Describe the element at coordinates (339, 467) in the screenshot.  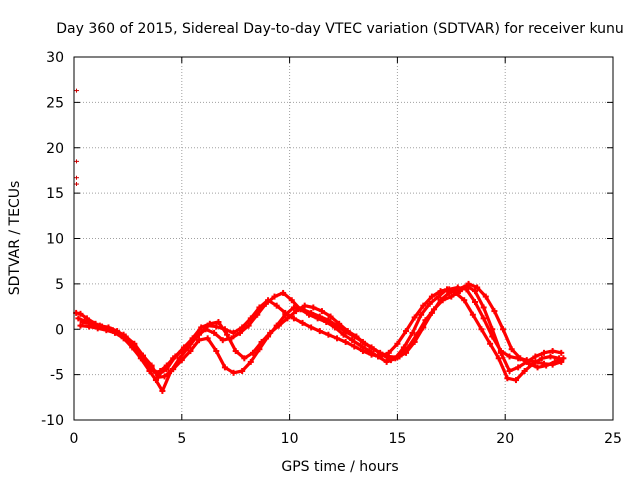
I see `x-axis-title: GPS time / hours` at that location.